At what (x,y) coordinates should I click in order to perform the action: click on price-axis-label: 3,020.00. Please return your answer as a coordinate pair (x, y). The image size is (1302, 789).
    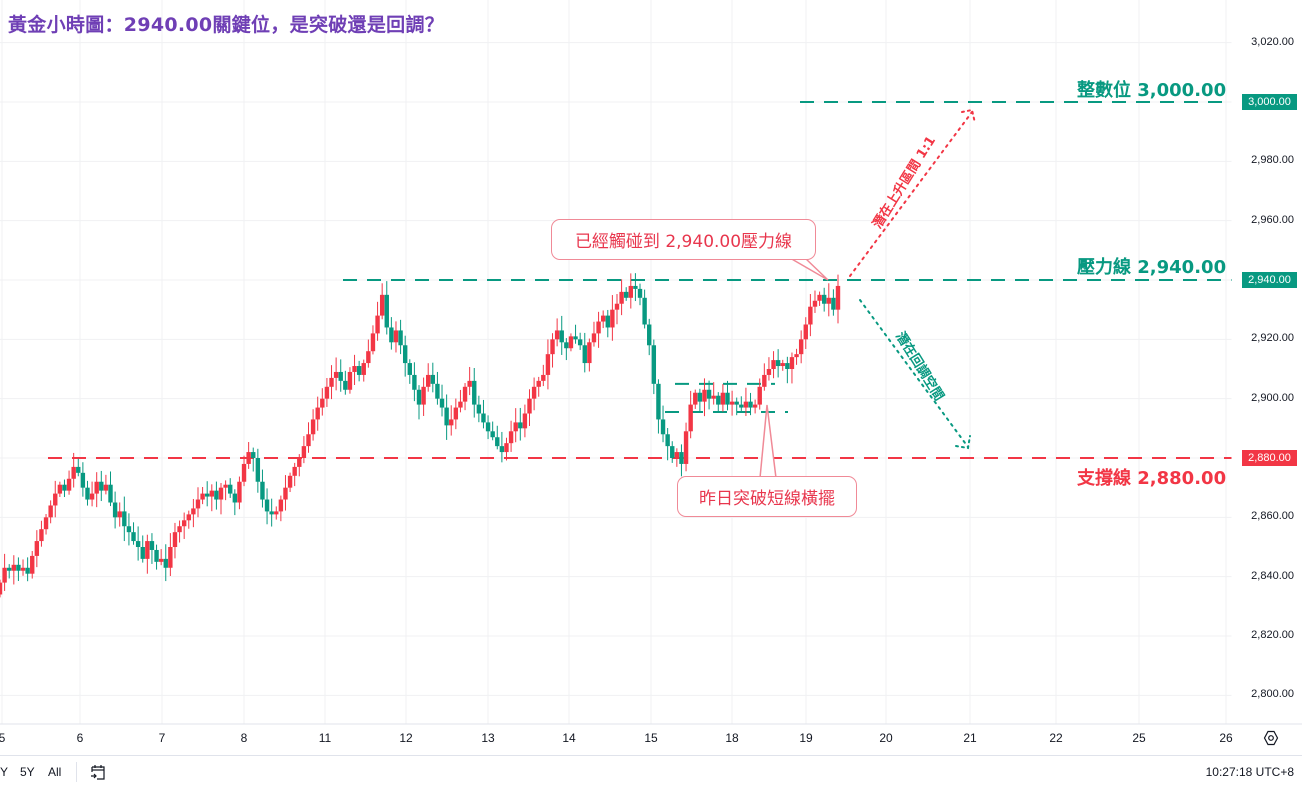
    Looking at the image, I should click on (1272, 41).